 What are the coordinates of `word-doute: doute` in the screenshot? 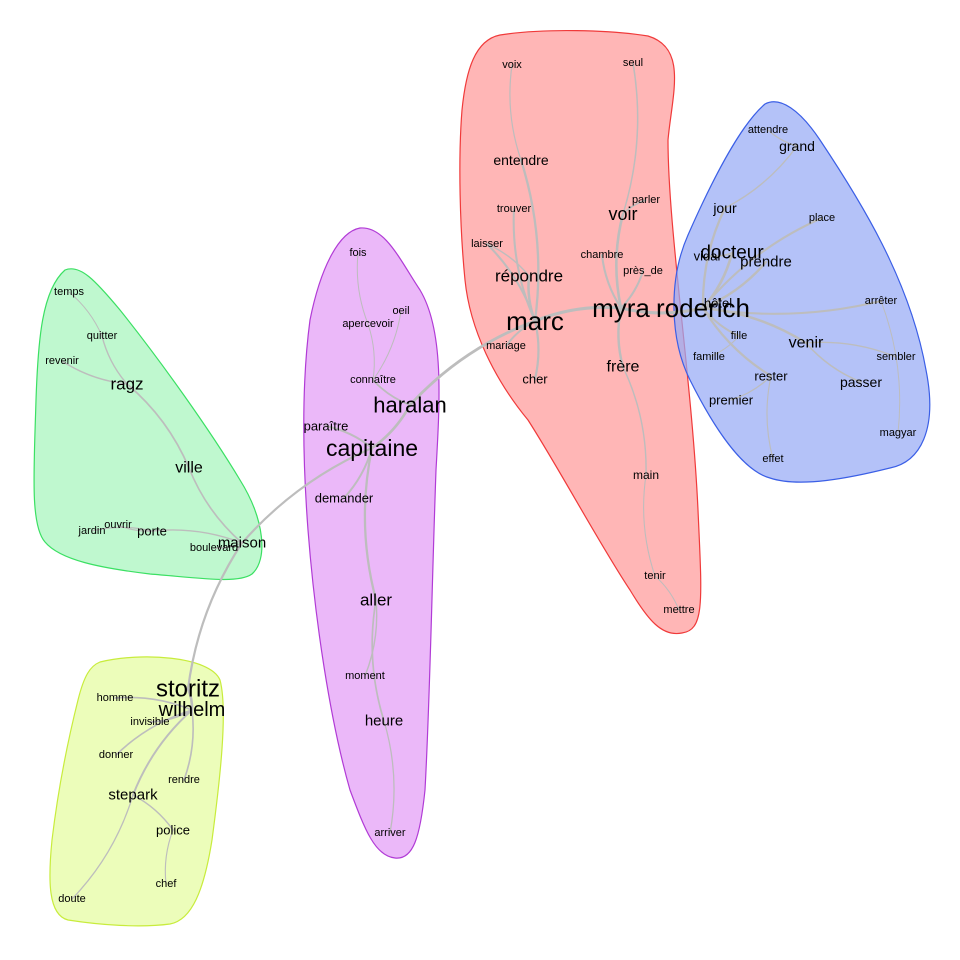 It's located at (72, 899).